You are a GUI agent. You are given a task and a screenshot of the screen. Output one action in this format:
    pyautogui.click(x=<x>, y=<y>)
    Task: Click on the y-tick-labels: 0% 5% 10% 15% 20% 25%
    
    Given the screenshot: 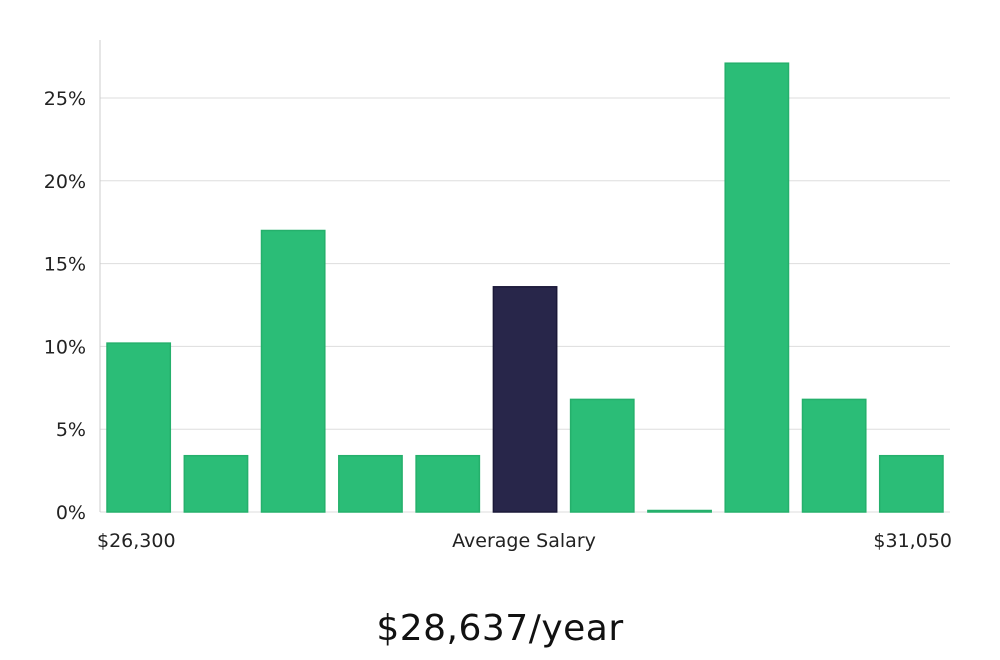 What is the action you would take?
    pyautogui.click(x=65, y=306)
    